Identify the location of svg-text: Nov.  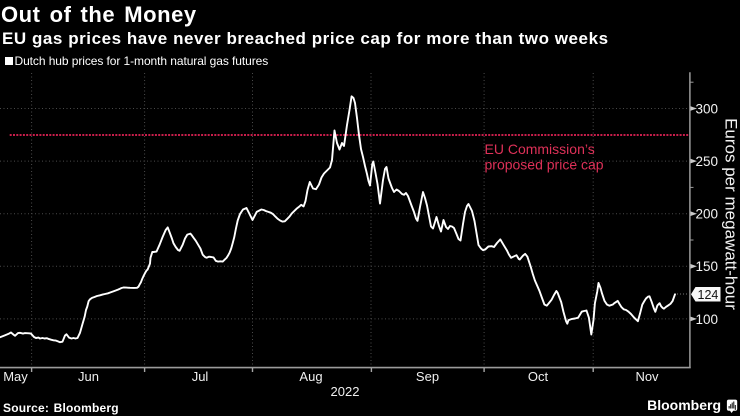
(647, 376).